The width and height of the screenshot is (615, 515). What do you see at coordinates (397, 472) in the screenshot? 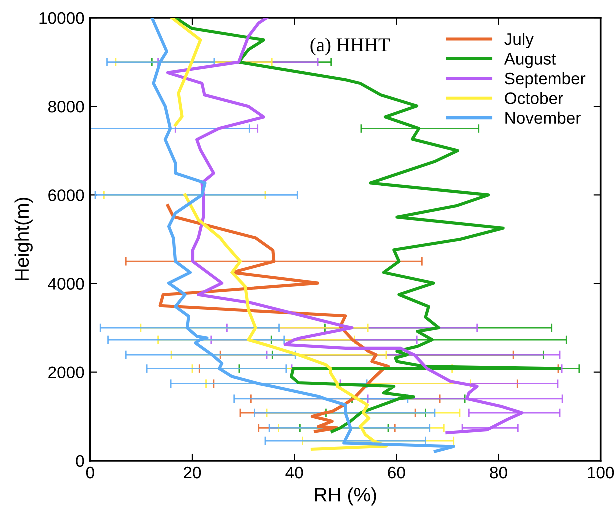
I see `x-tick-label: 60` at bounding box center [397, 472].